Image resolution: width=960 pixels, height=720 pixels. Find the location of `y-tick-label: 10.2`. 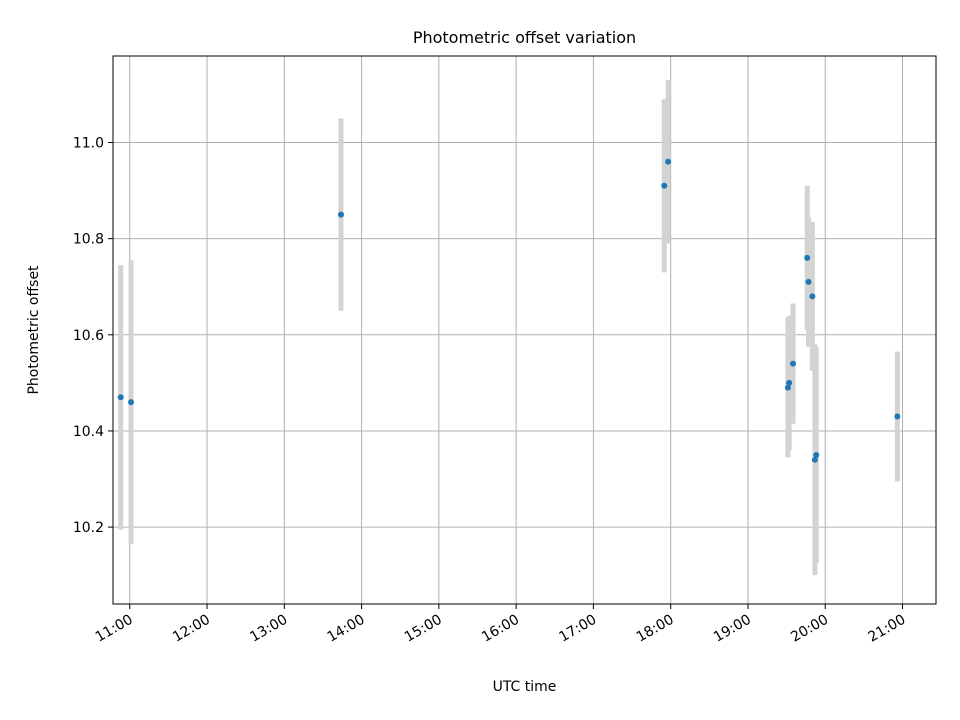

y-tick-label: 10.2 is located at coordinates (88, 528).